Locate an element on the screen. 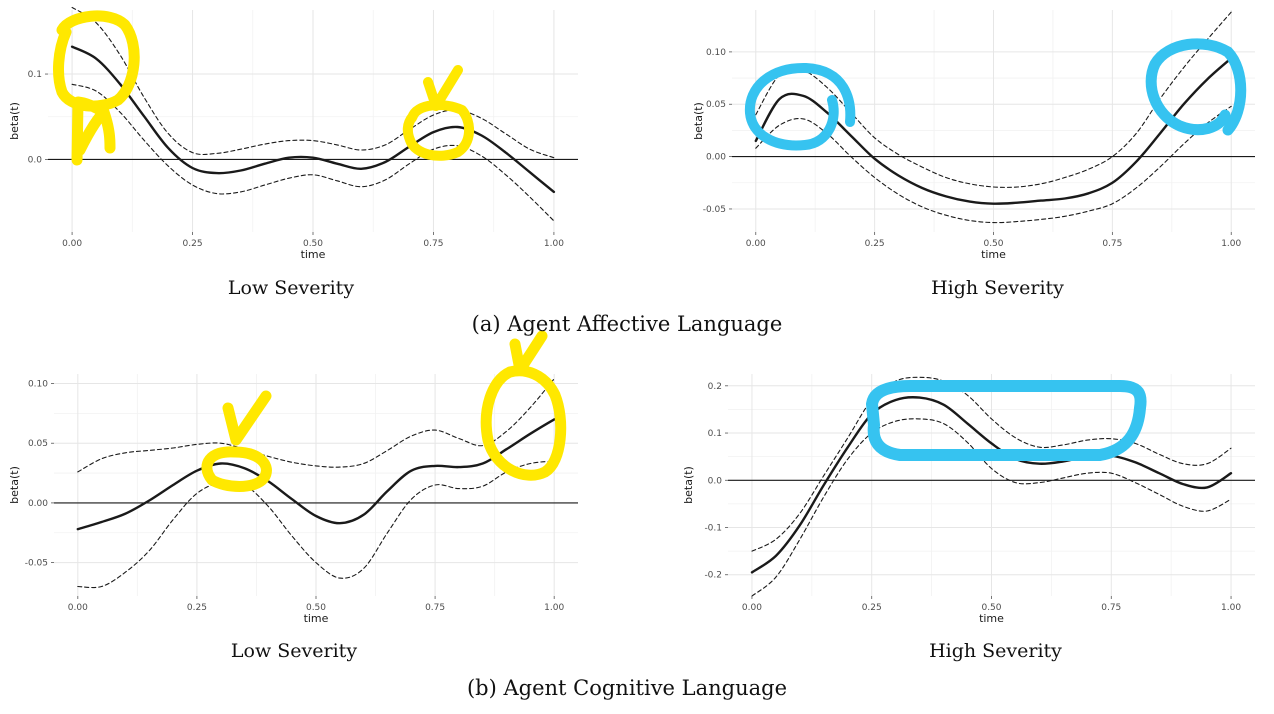 This screenshot has width=1274, height=714. blue-circle-a-high-start is located at coordinates (800, 106).